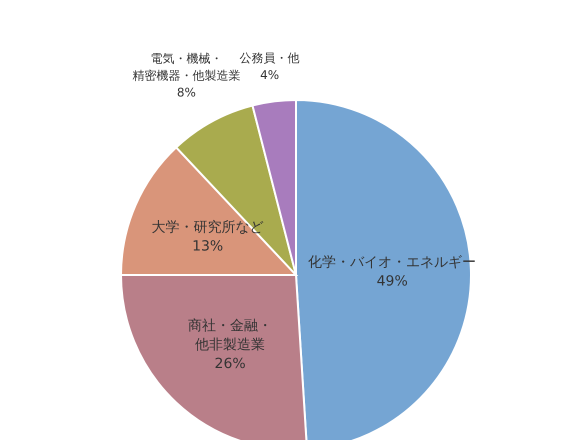 The height and width of the screenshot is (448, 582). Describe the element at coordinates (186, 67) in the screenshot. I see `slice-label: 電気・機械・精密機器・他製造業` at that location.